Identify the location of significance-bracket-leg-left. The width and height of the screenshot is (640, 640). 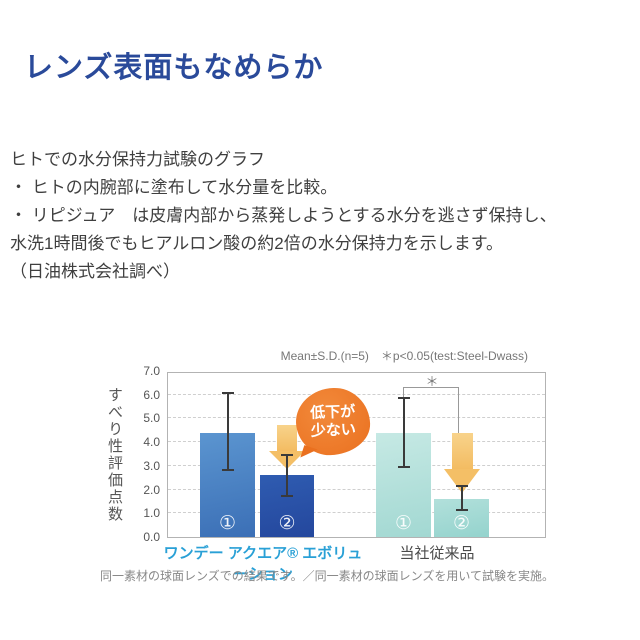
(403, 393).